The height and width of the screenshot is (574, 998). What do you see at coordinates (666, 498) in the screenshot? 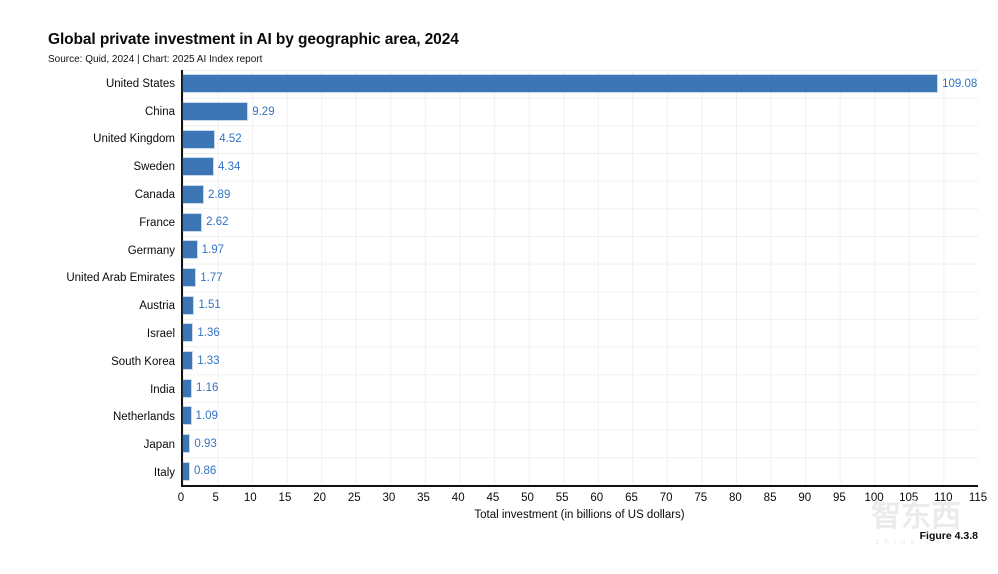
I see `x-tick-label: 70` at bounding box center [666, 498].